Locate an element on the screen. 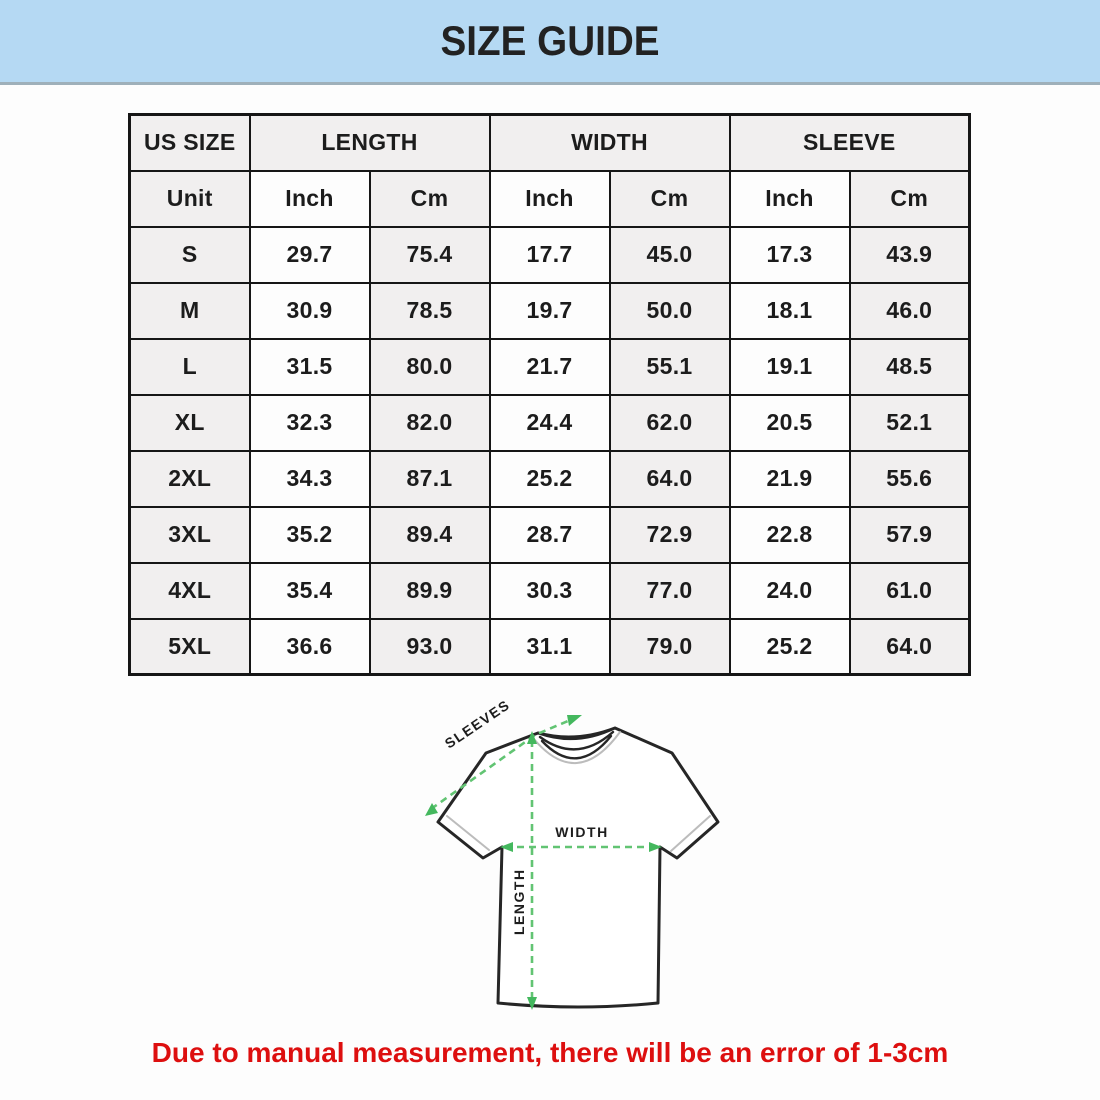 This screenshot has width=1100, height=1100. size-guide-banner: SIZE GUIDE is located at coordinates (550, 42).